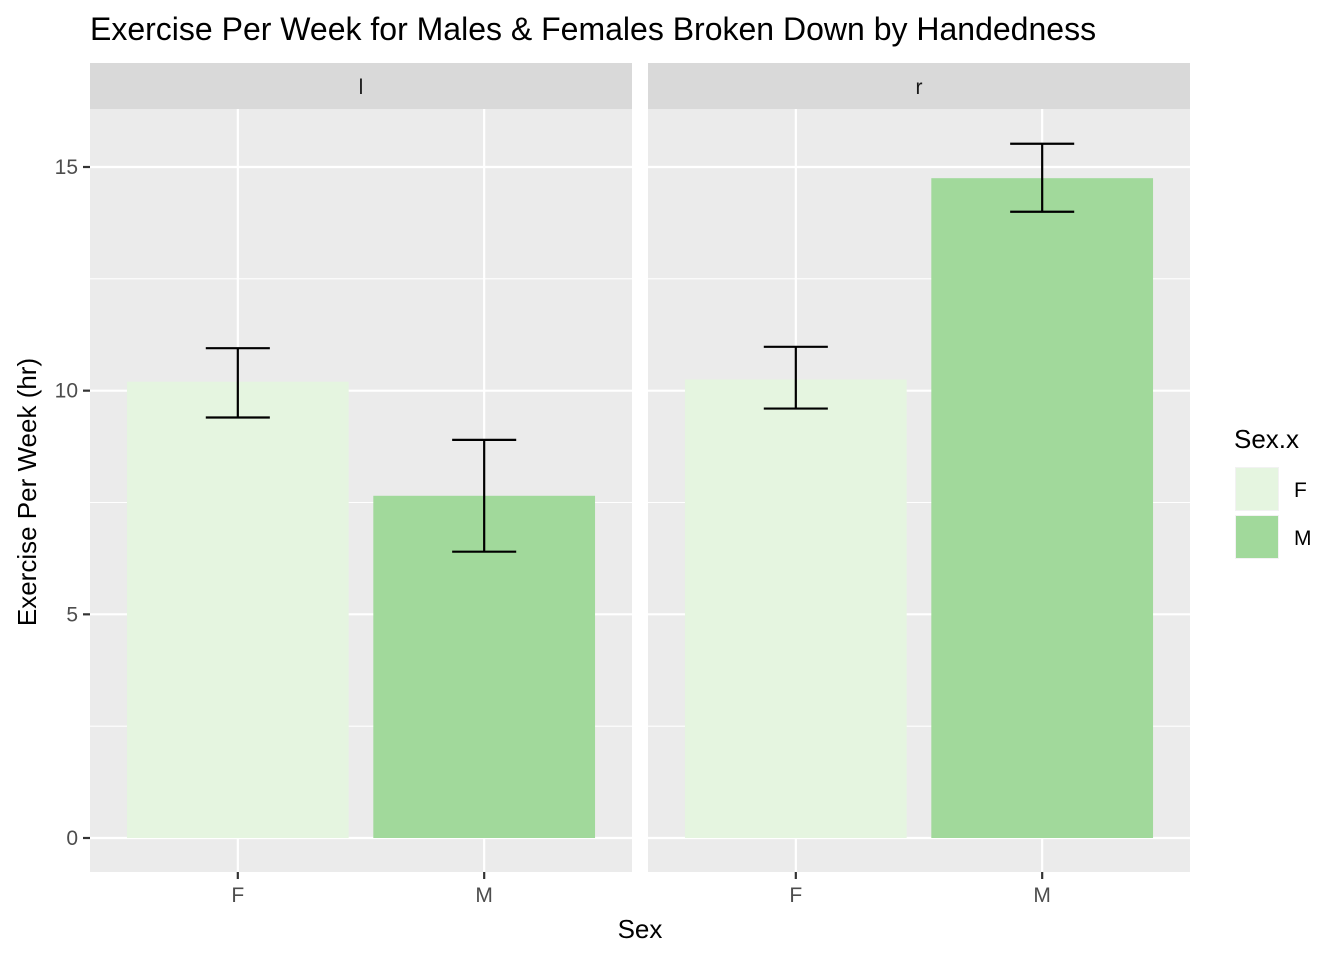 The height and width of the screenshot is (960, 1344). I want to click on y-tick-label: 5, so click(72, 614).